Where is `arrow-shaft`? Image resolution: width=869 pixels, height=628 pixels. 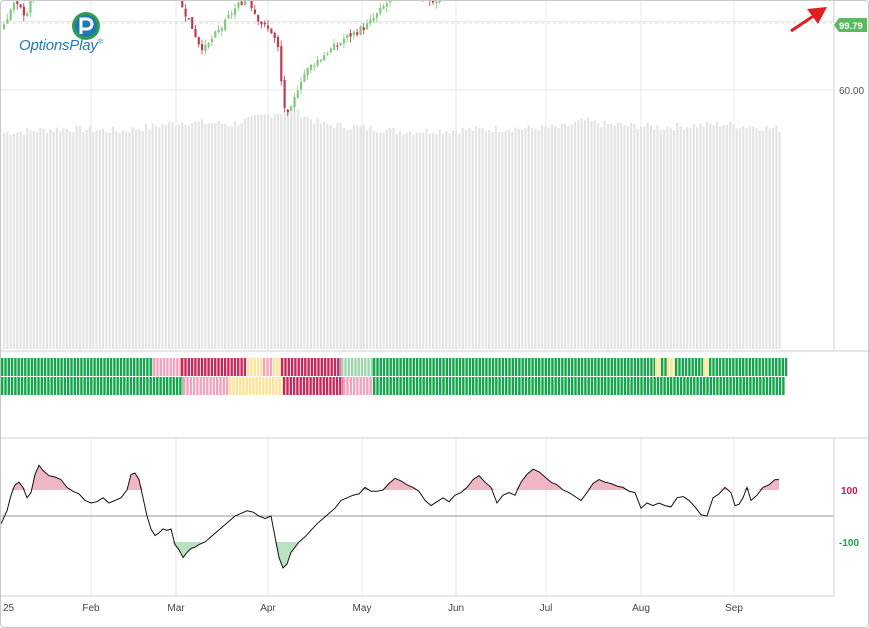
arrow-shaft is located at coordinates (803, 23).